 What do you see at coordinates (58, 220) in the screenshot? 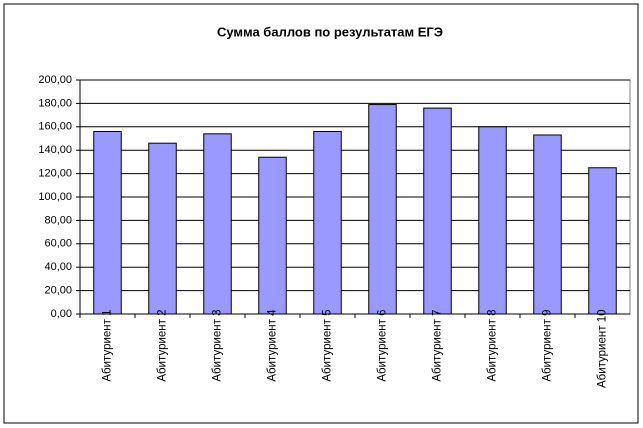
I see `y-tick-label: 80,00` at bounding box center [58, 220].